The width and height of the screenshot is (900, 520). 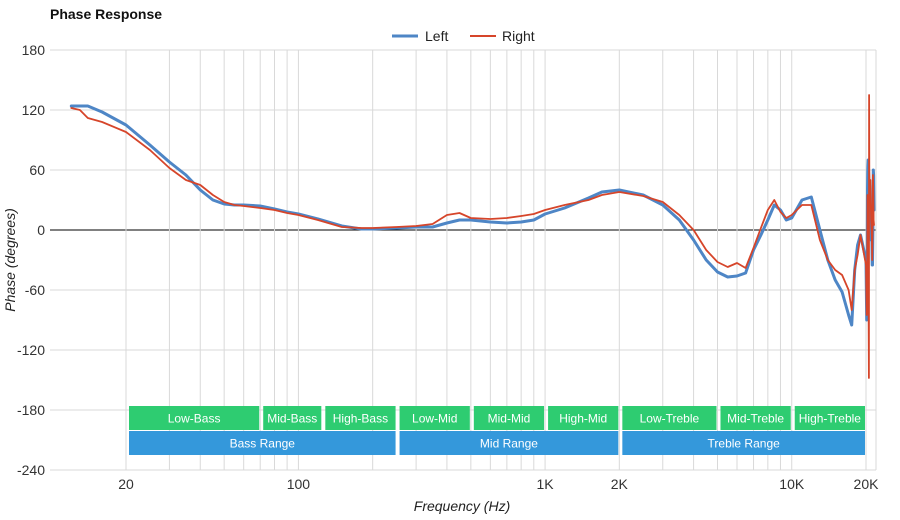 I want to click on band-label: Low-Bass, so click(x=194, y=419).